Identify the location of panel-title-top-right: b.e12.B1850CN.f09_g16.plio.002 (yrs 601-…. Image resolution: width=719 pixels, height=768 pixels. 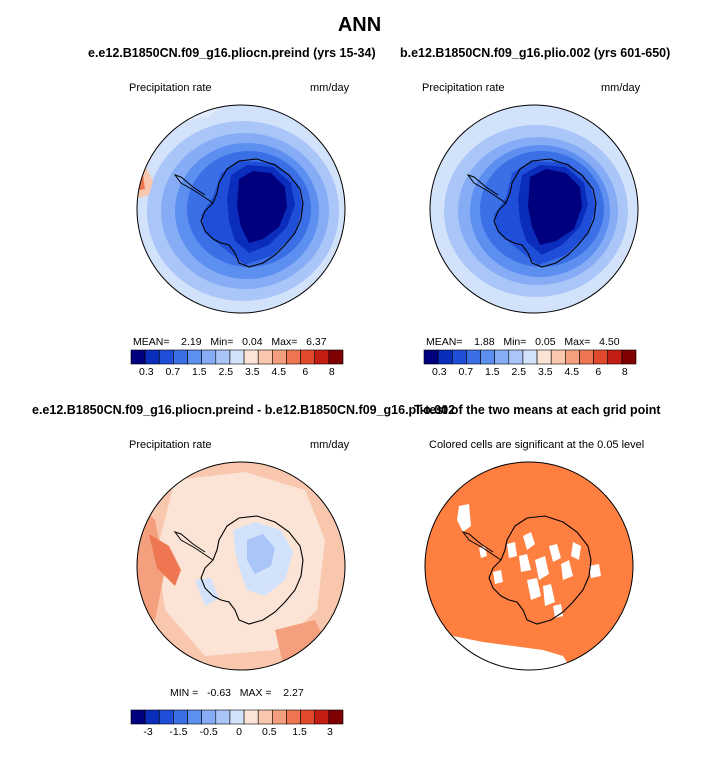
(535, 53).